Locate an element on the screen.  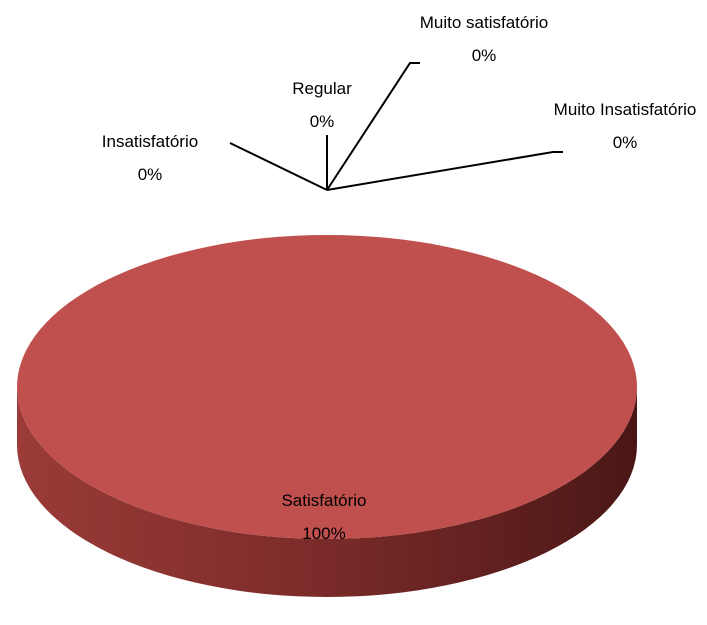
data-label: Regular 0% is located at coordinates (322, 105).